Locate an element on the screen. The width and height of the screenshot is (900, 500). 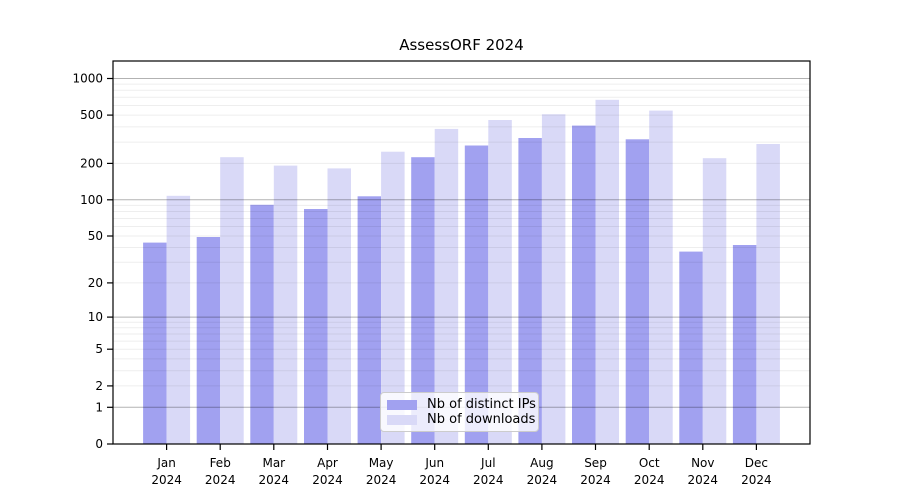
x-tick-label-month-jun: Jun is located at coordinates (434, 463).